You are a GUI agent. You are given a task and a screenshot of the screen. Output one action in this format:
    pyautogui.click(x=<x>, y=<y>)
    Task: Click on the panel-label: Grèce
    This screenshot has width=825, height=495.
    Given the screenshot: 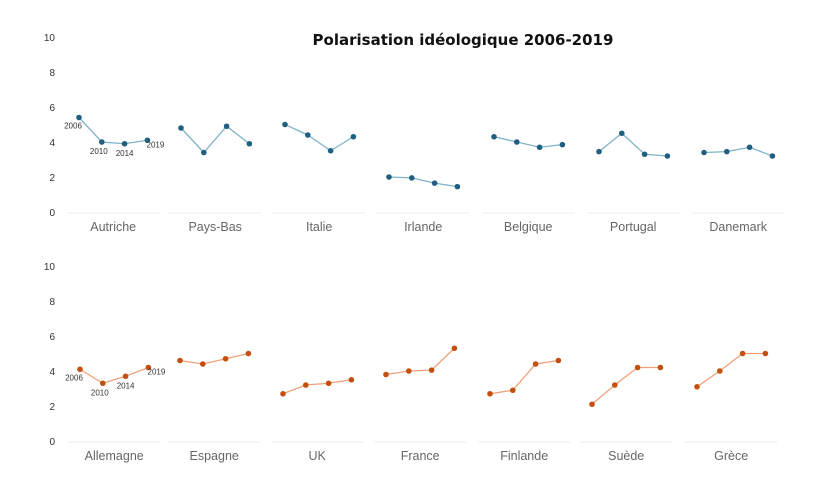 What is the action you would take?
    pyautogui.click(x=731, y=456)
    